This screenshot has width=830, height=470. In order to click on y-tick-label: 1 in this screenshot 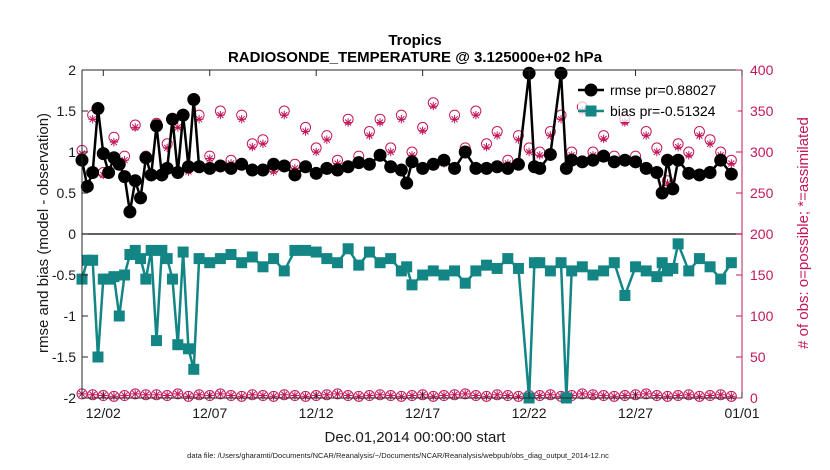, I will do `click(72, 152)`.